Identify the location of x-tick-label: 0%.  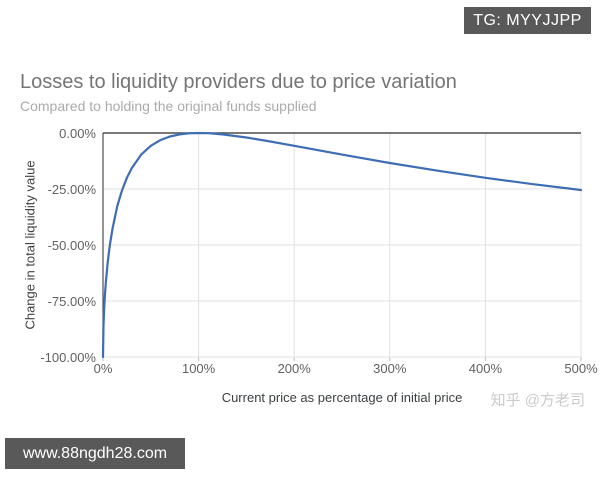
(103, 368).